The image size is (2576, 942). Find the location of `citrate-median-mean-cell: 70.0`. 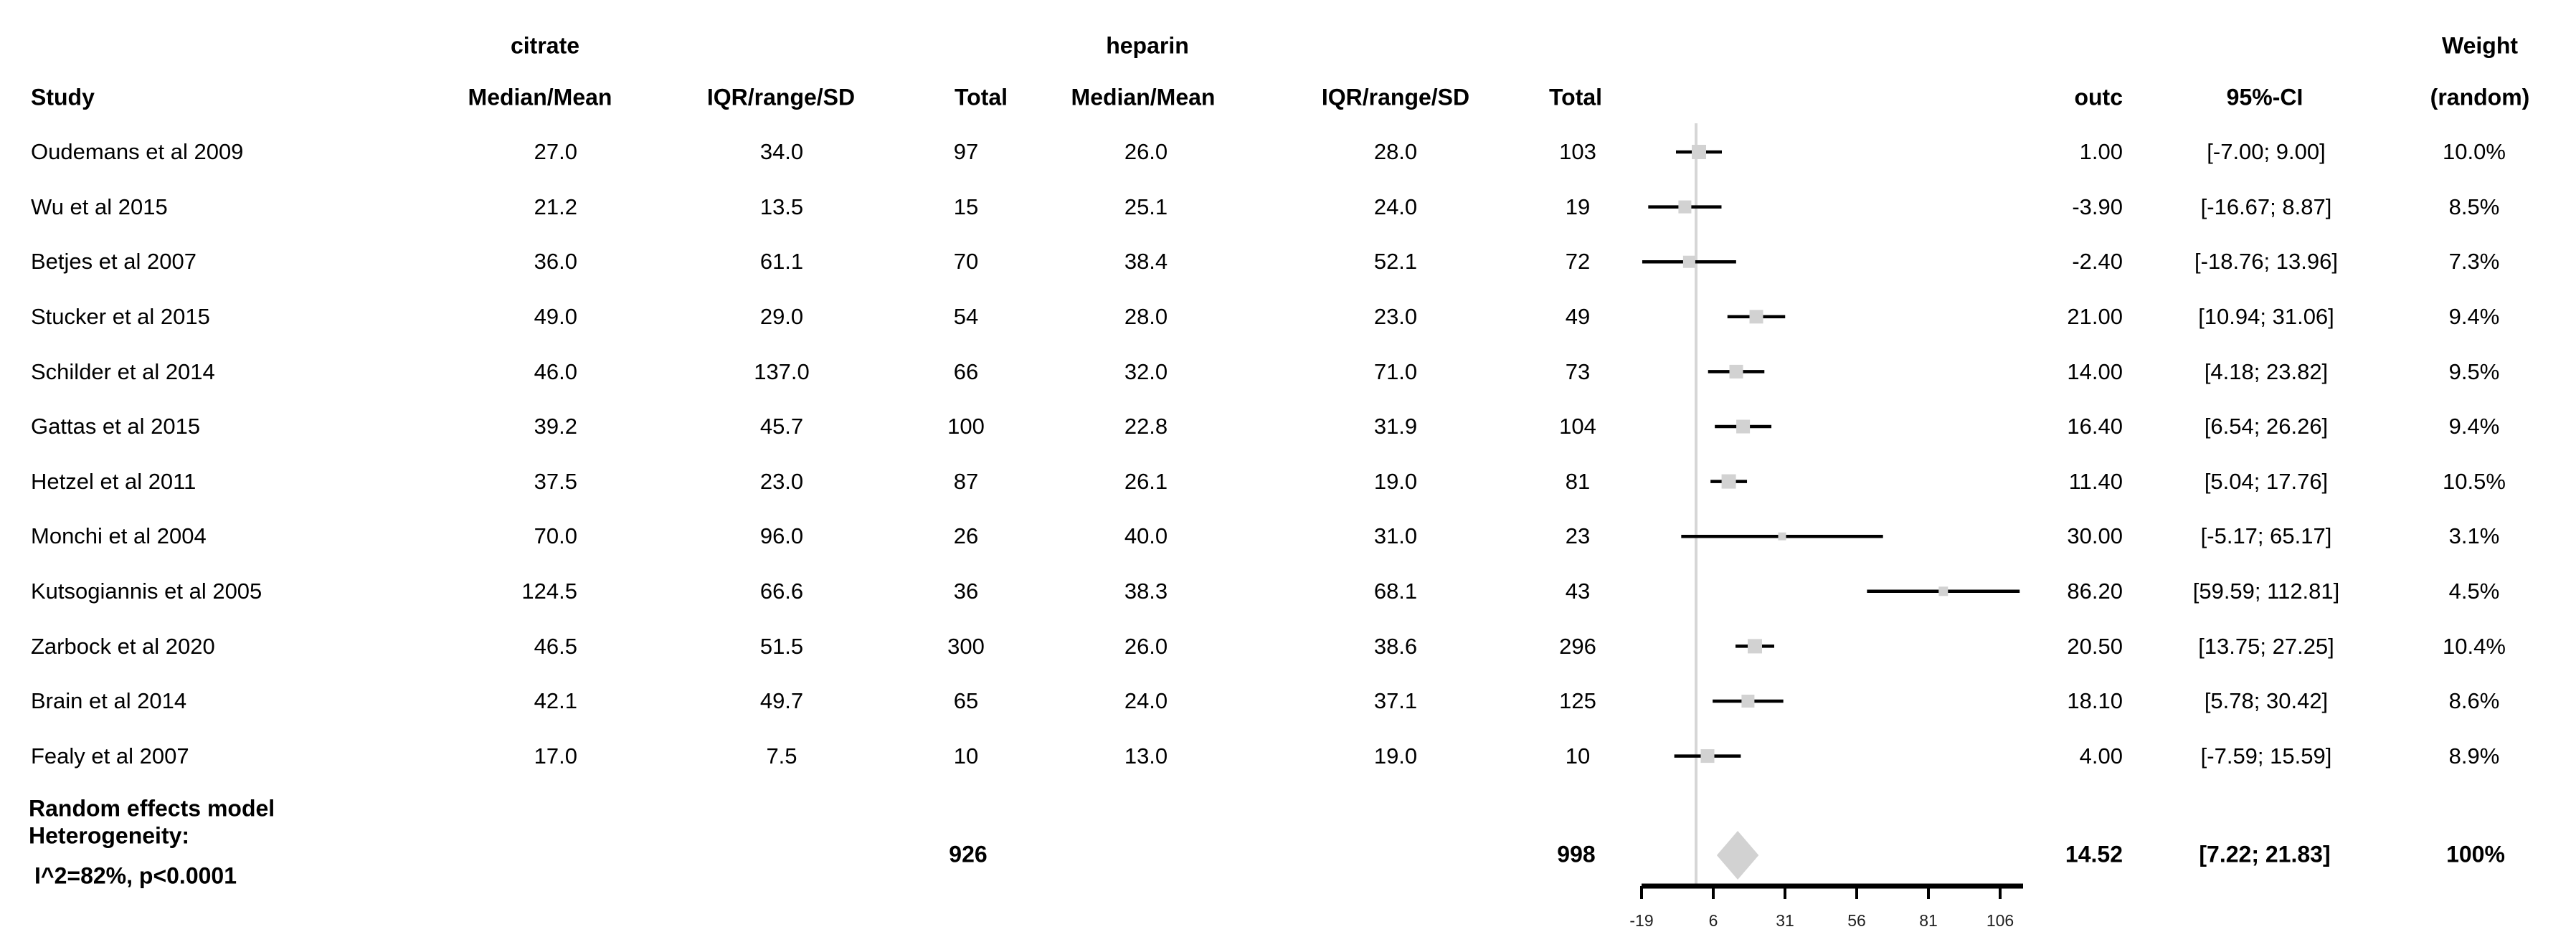

citrate-median-mean-cell: 70.0 is located at coordinates (555, 536).